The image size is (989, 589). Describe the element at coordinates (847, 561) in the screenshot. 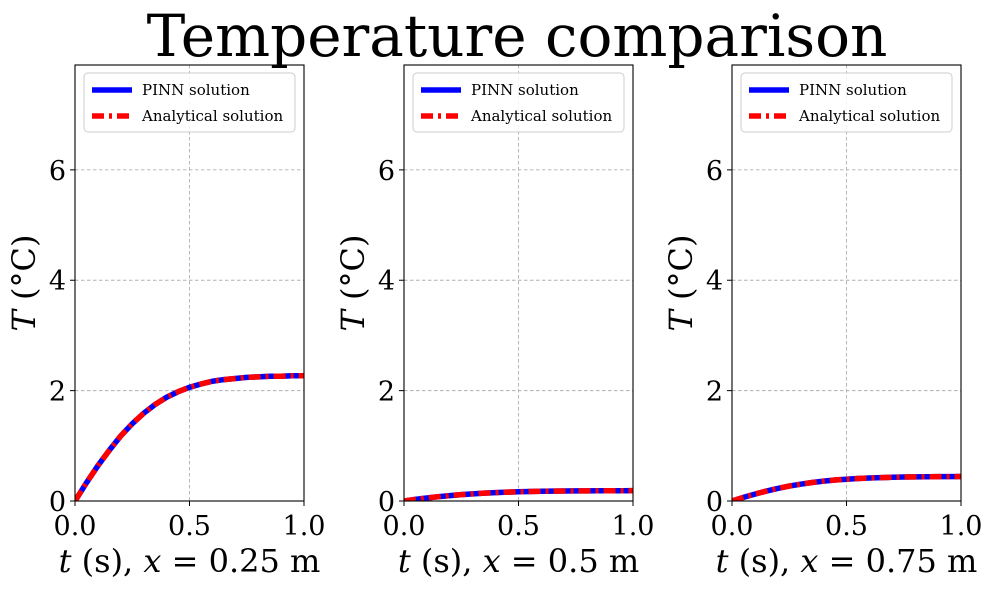

I see `x-axis-label: t (s), x = 0.75 m` at that location.